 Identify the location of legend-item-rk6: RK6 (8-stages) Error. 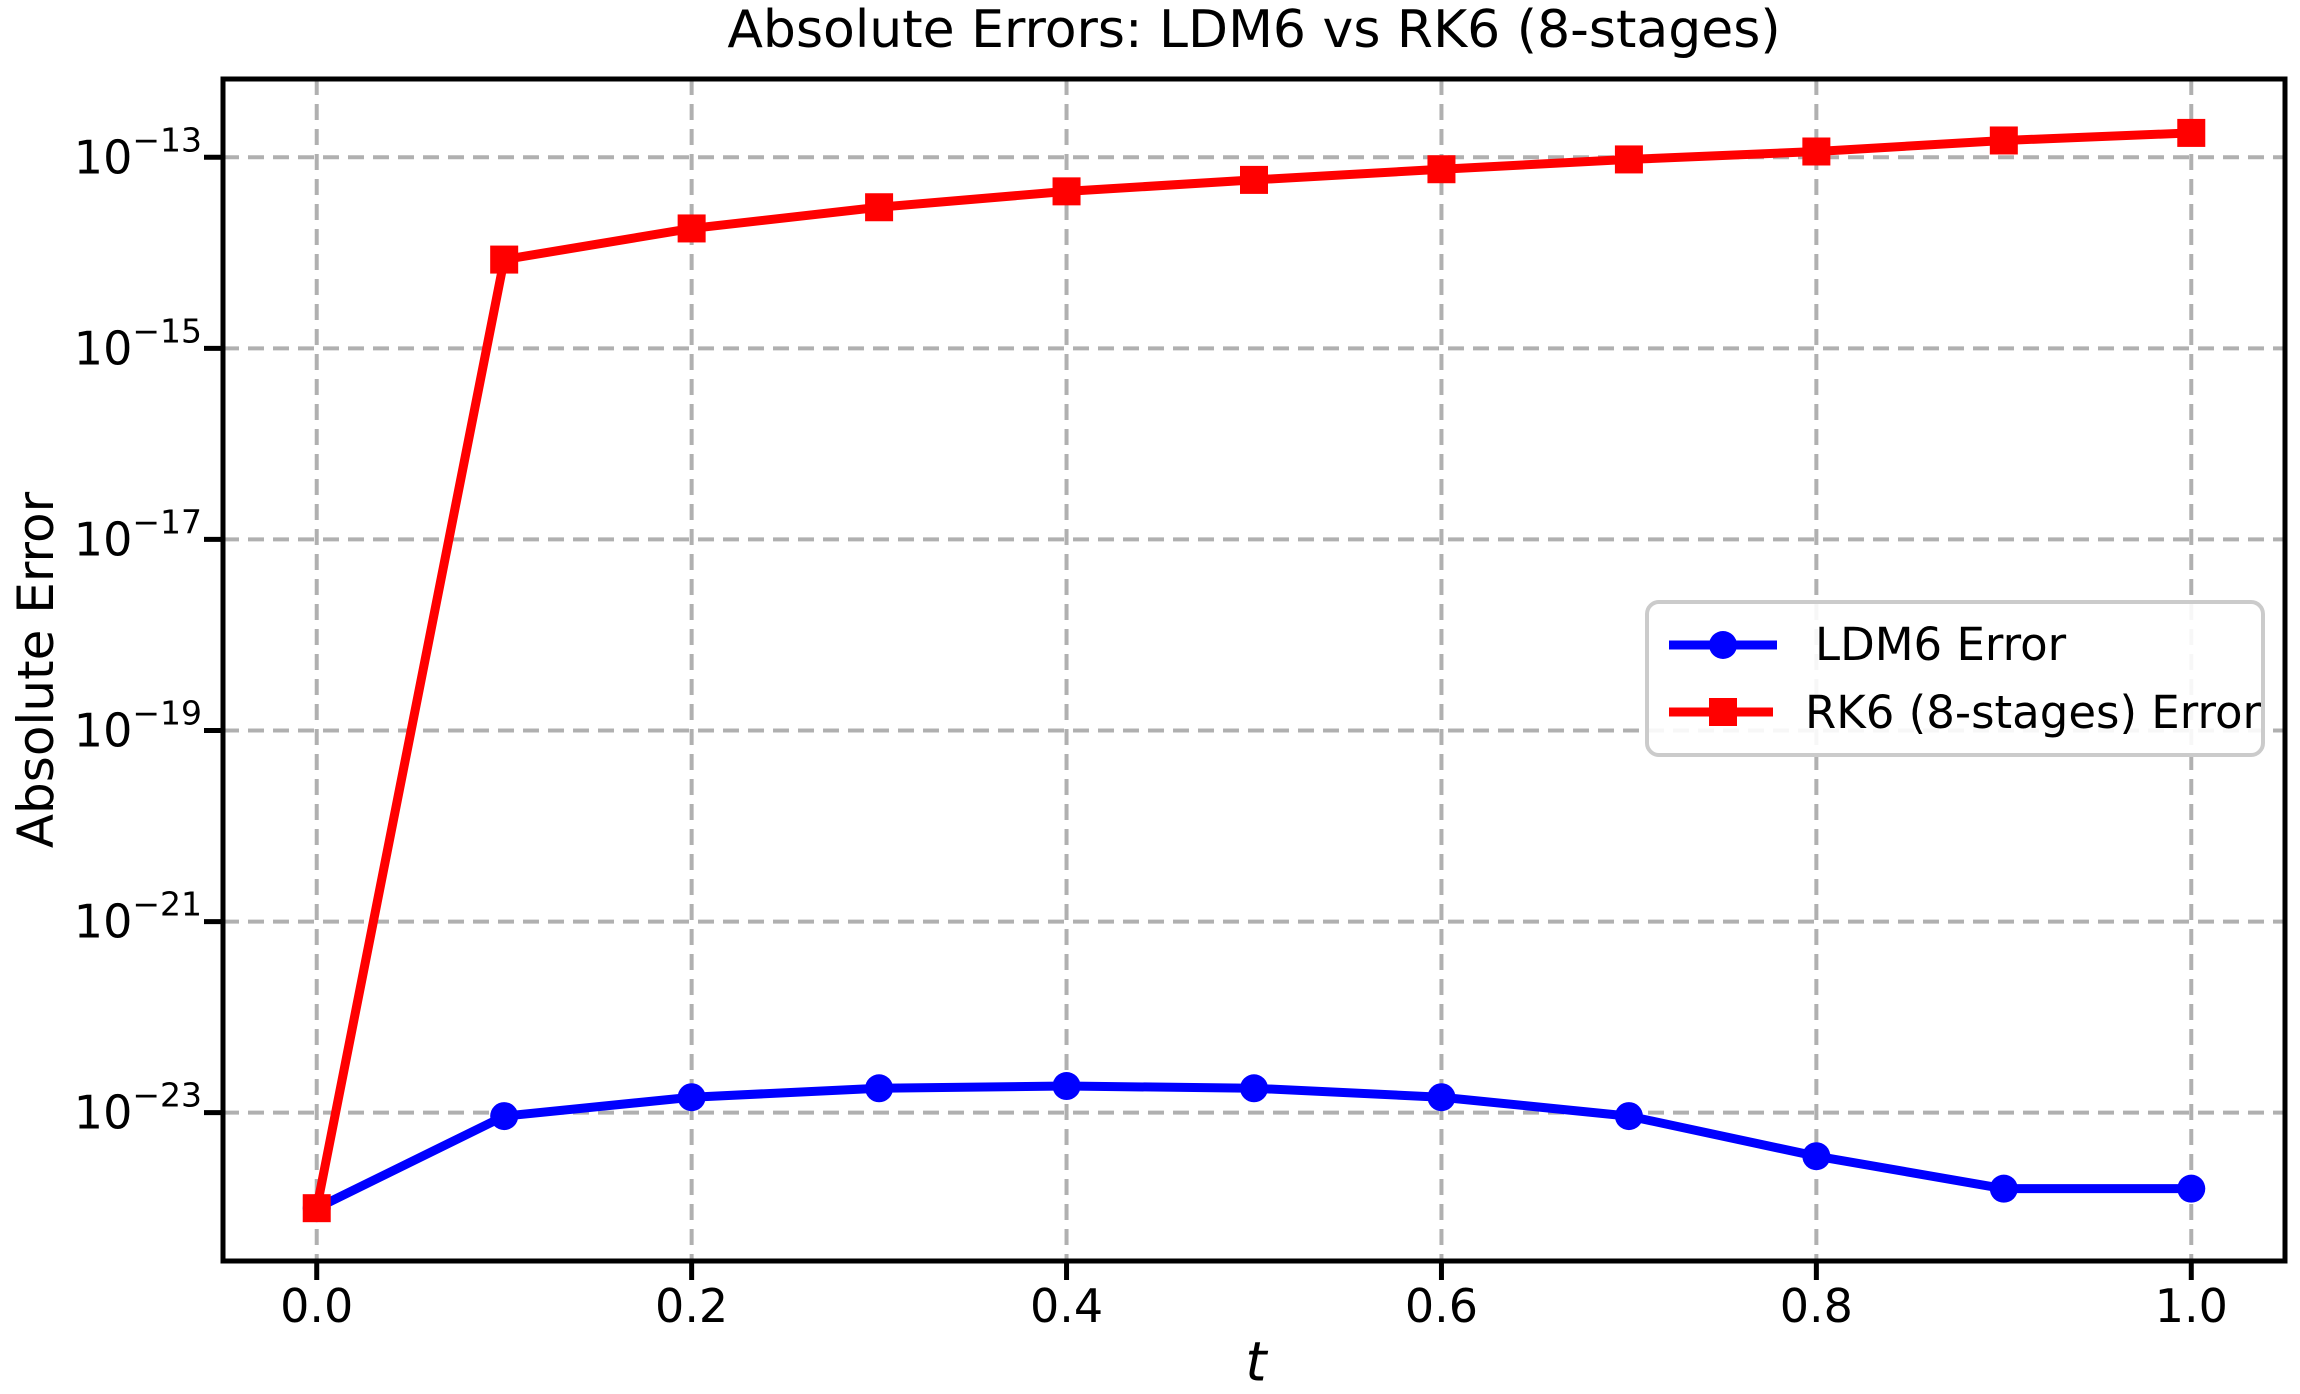
(1962, 712).